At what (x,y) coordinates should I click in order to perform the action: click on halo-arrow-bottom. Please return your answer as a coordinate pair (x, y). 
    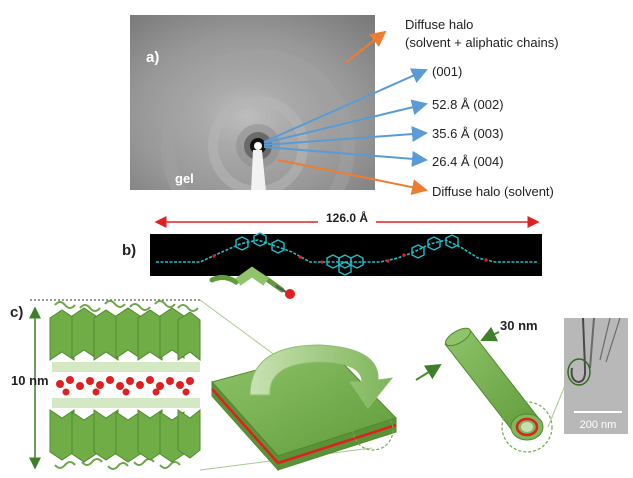
    Looking at the image, I should click on (352, 177).